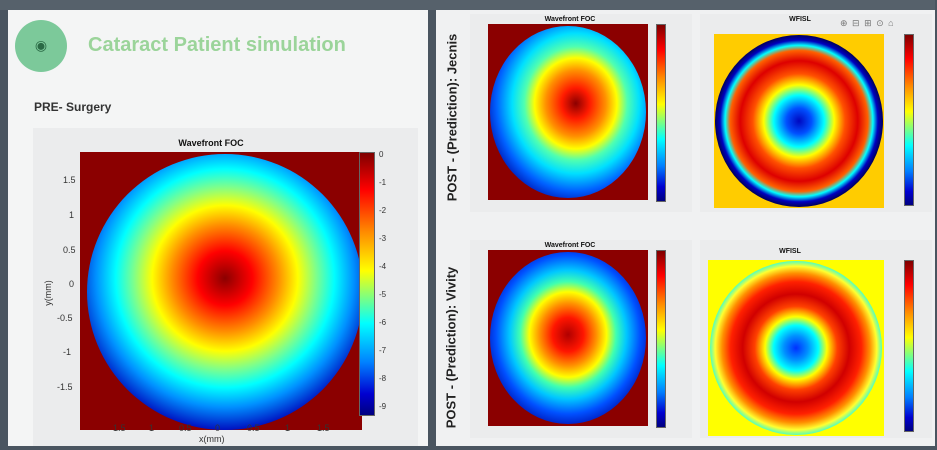 This screenshot has height=450, width=937. I want to click on colorbar-tick: -1, so click(383, 182).